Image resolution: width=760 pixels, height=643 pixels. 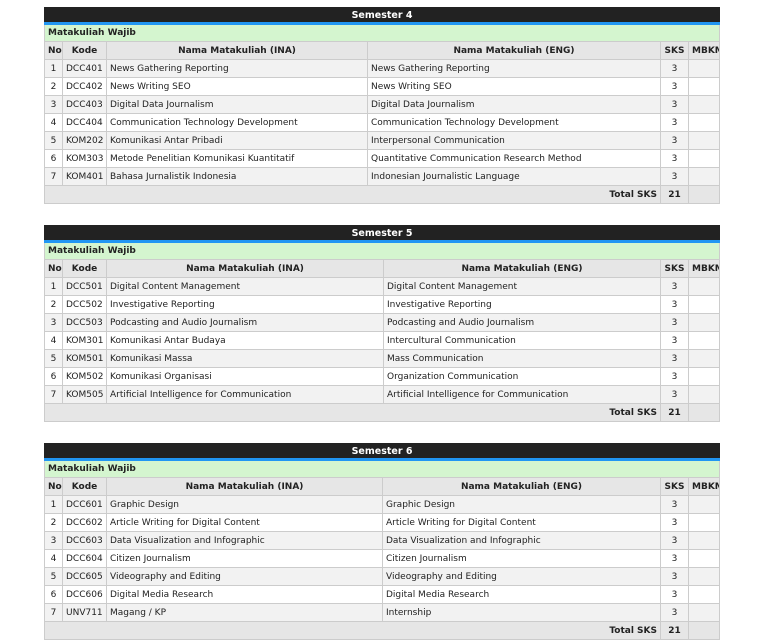 I want to click on cell-name-ina: Data Visualization and Infographic, so click(x=244, y=540).